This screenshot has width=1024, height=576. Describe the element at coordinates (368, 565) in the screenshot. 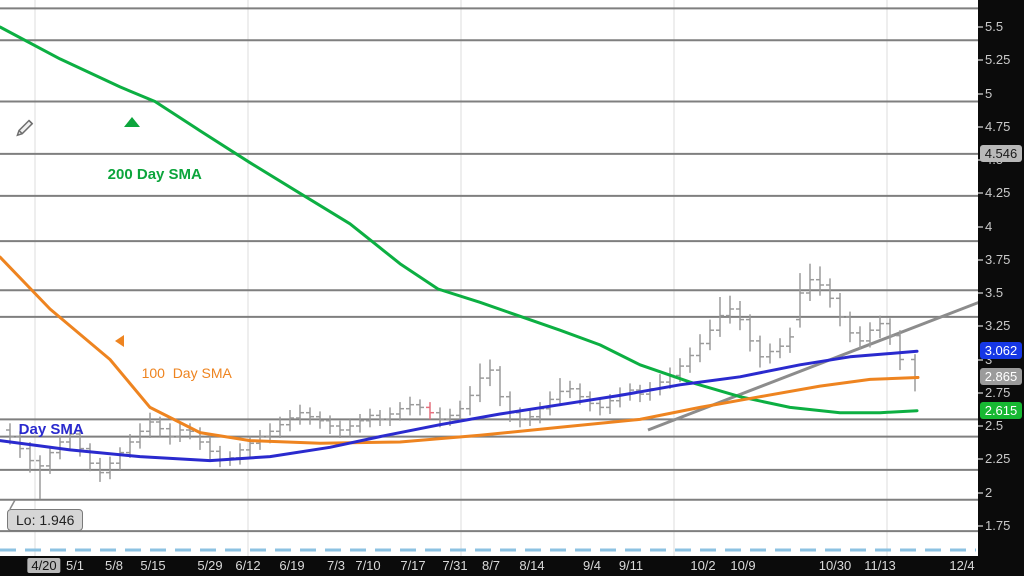

I see `date-label: 7/10` at that location.